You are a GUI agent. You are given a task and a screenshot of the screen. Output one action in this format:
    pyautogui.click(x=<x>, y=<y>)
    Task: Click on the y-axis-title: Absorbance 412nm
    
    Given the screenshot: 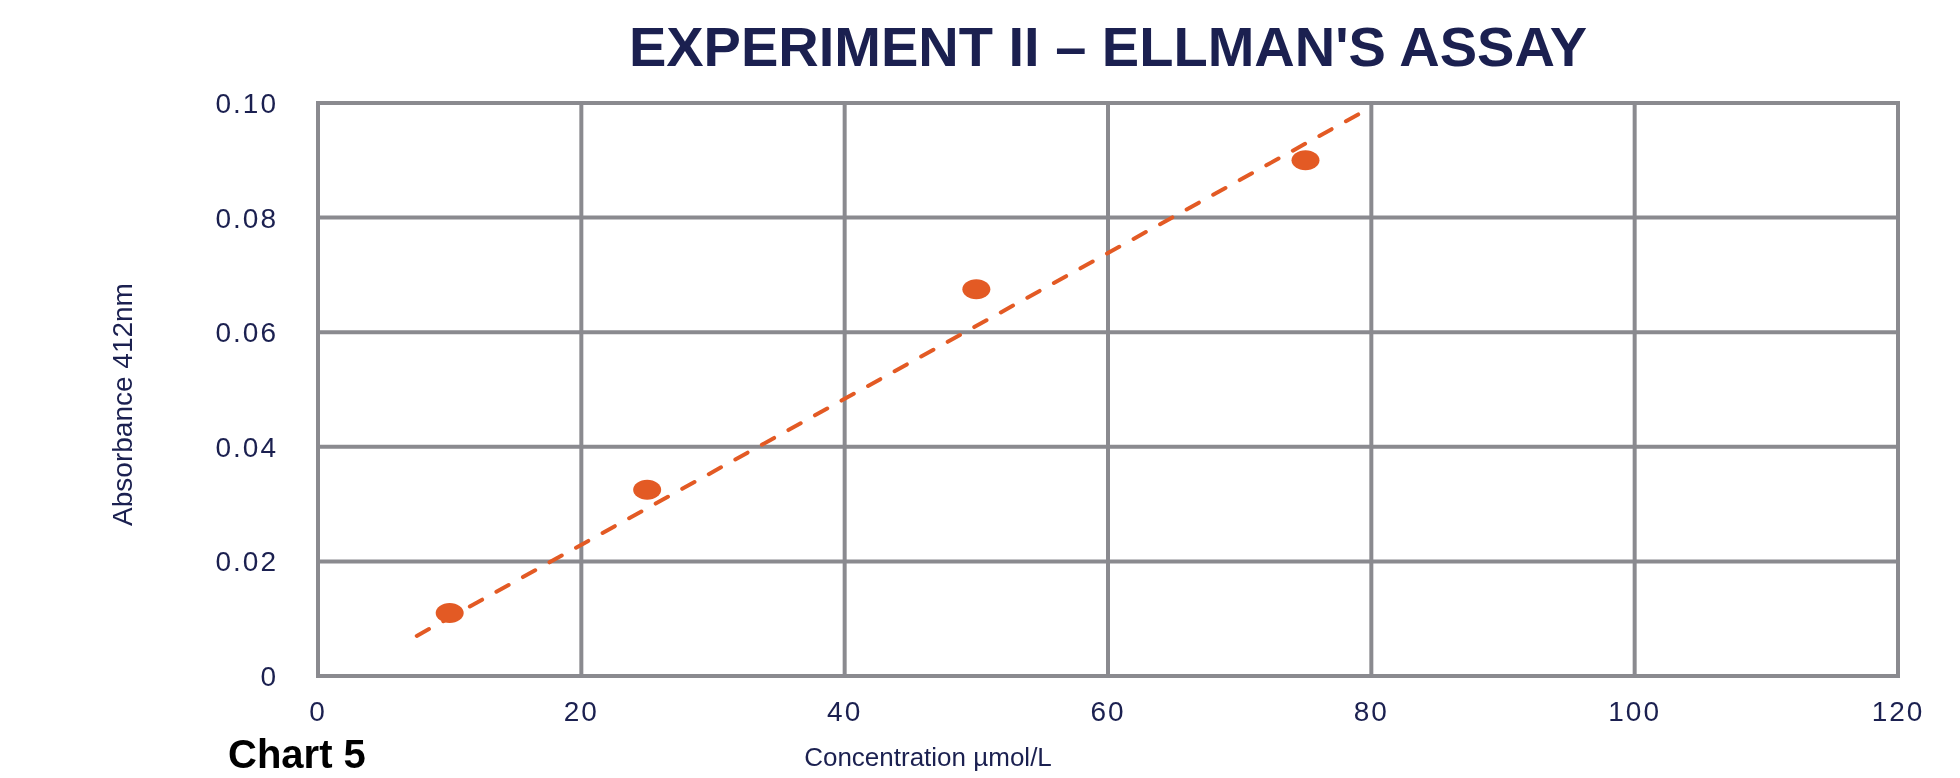 What is the action you would take?
    pyautogui.click(x=122, y=404)
    